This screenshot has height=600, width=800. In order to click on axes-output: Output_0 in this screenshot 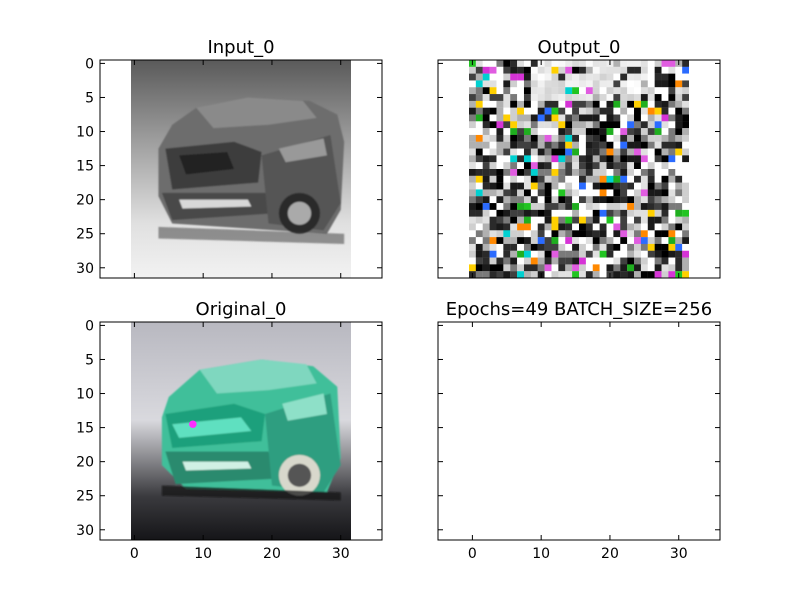, I will do `click(579, 158)`.